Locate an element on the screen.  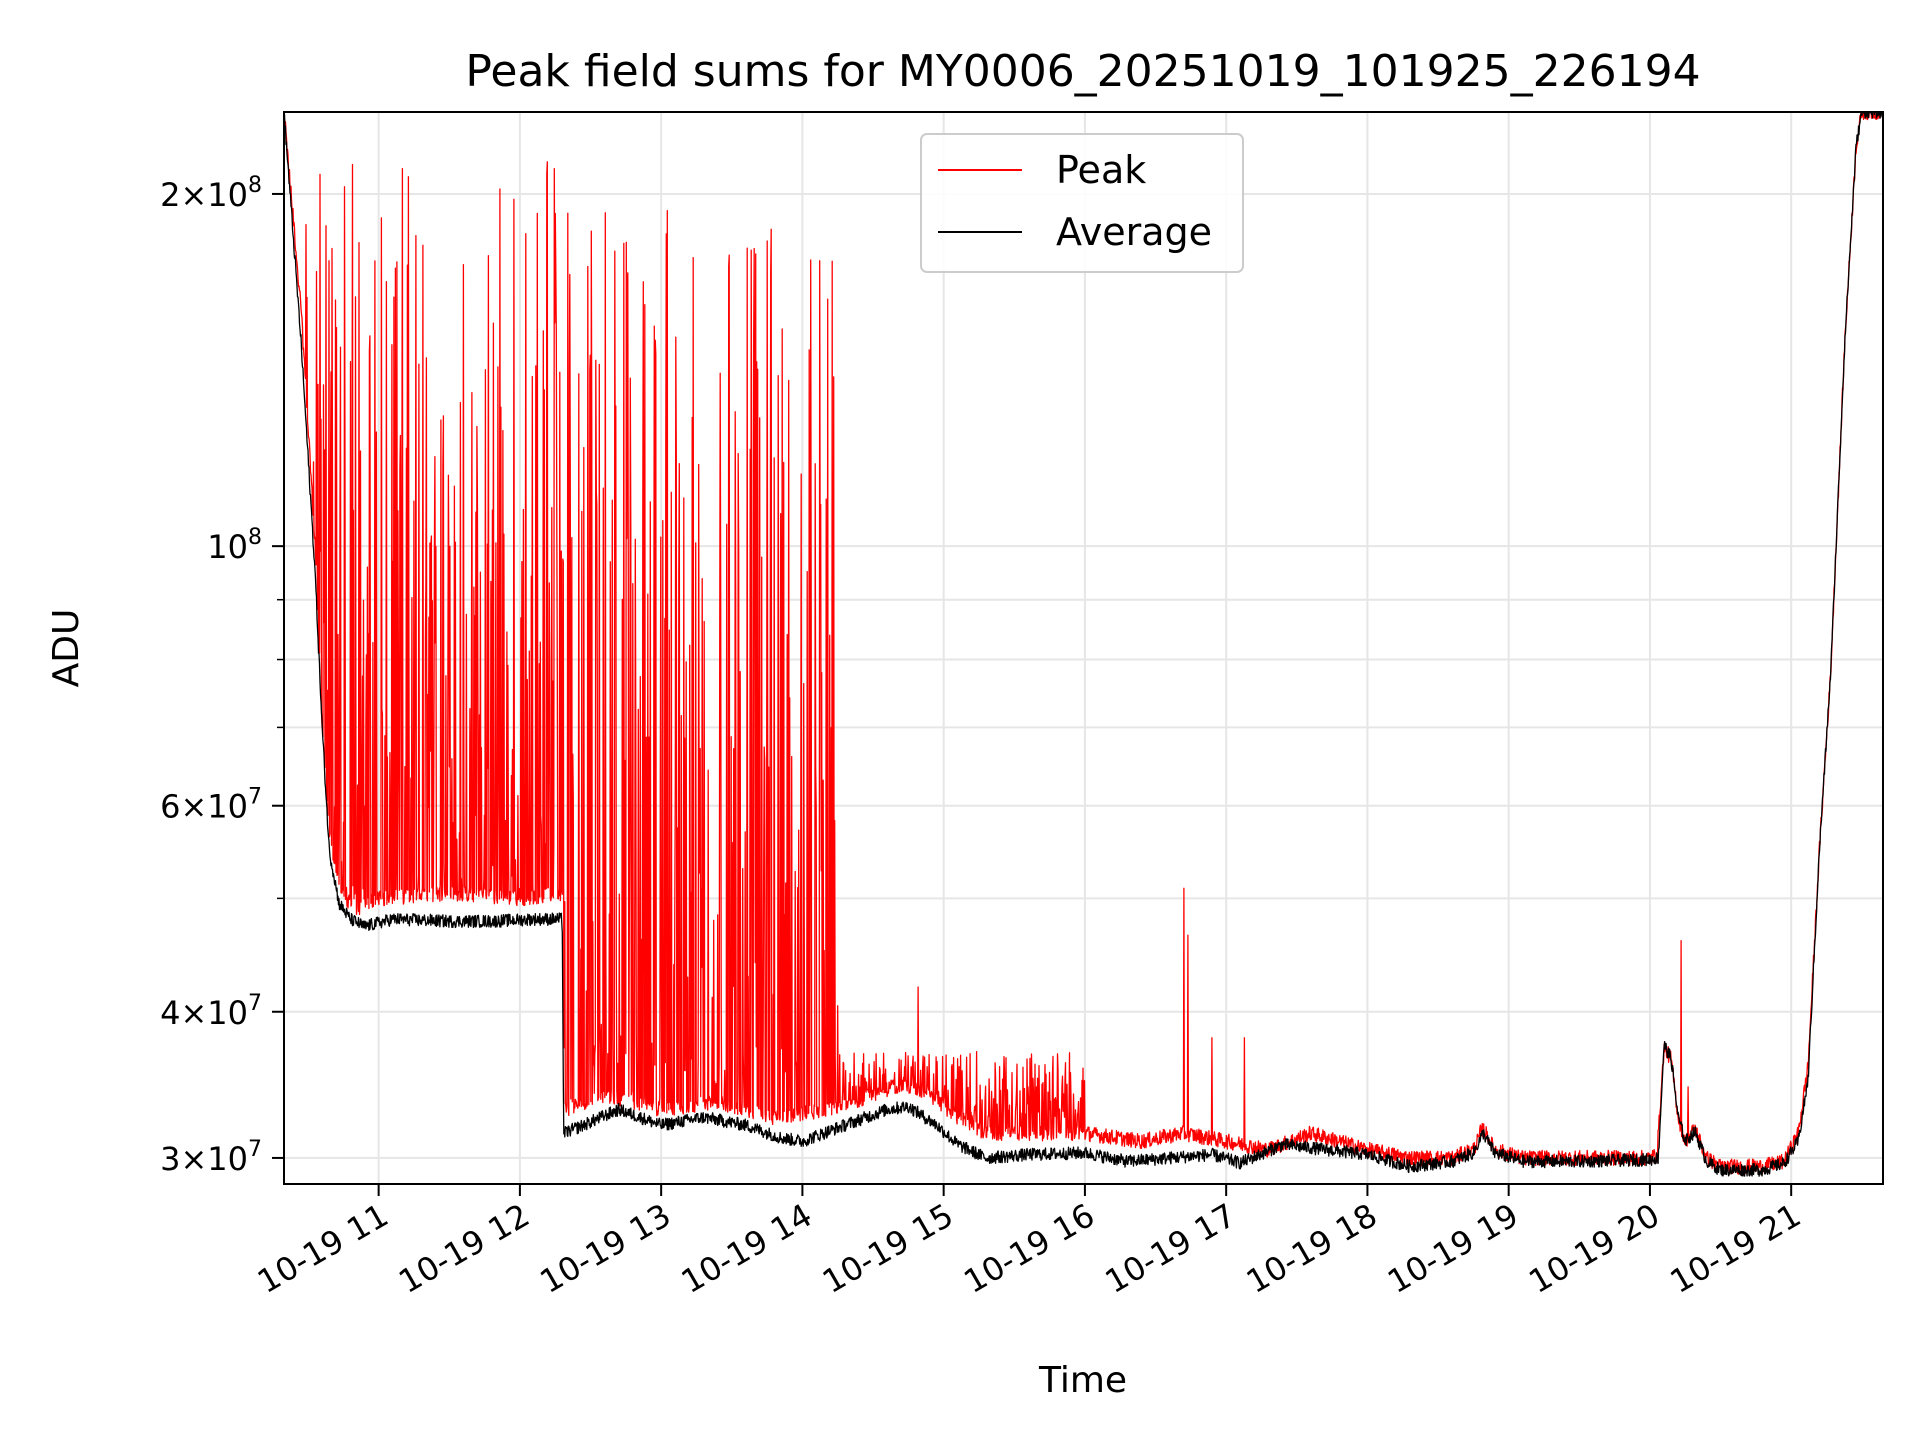
y-axis: 3×107 4×107 6×107 108 2×108 is located at coordinates (222, 675).